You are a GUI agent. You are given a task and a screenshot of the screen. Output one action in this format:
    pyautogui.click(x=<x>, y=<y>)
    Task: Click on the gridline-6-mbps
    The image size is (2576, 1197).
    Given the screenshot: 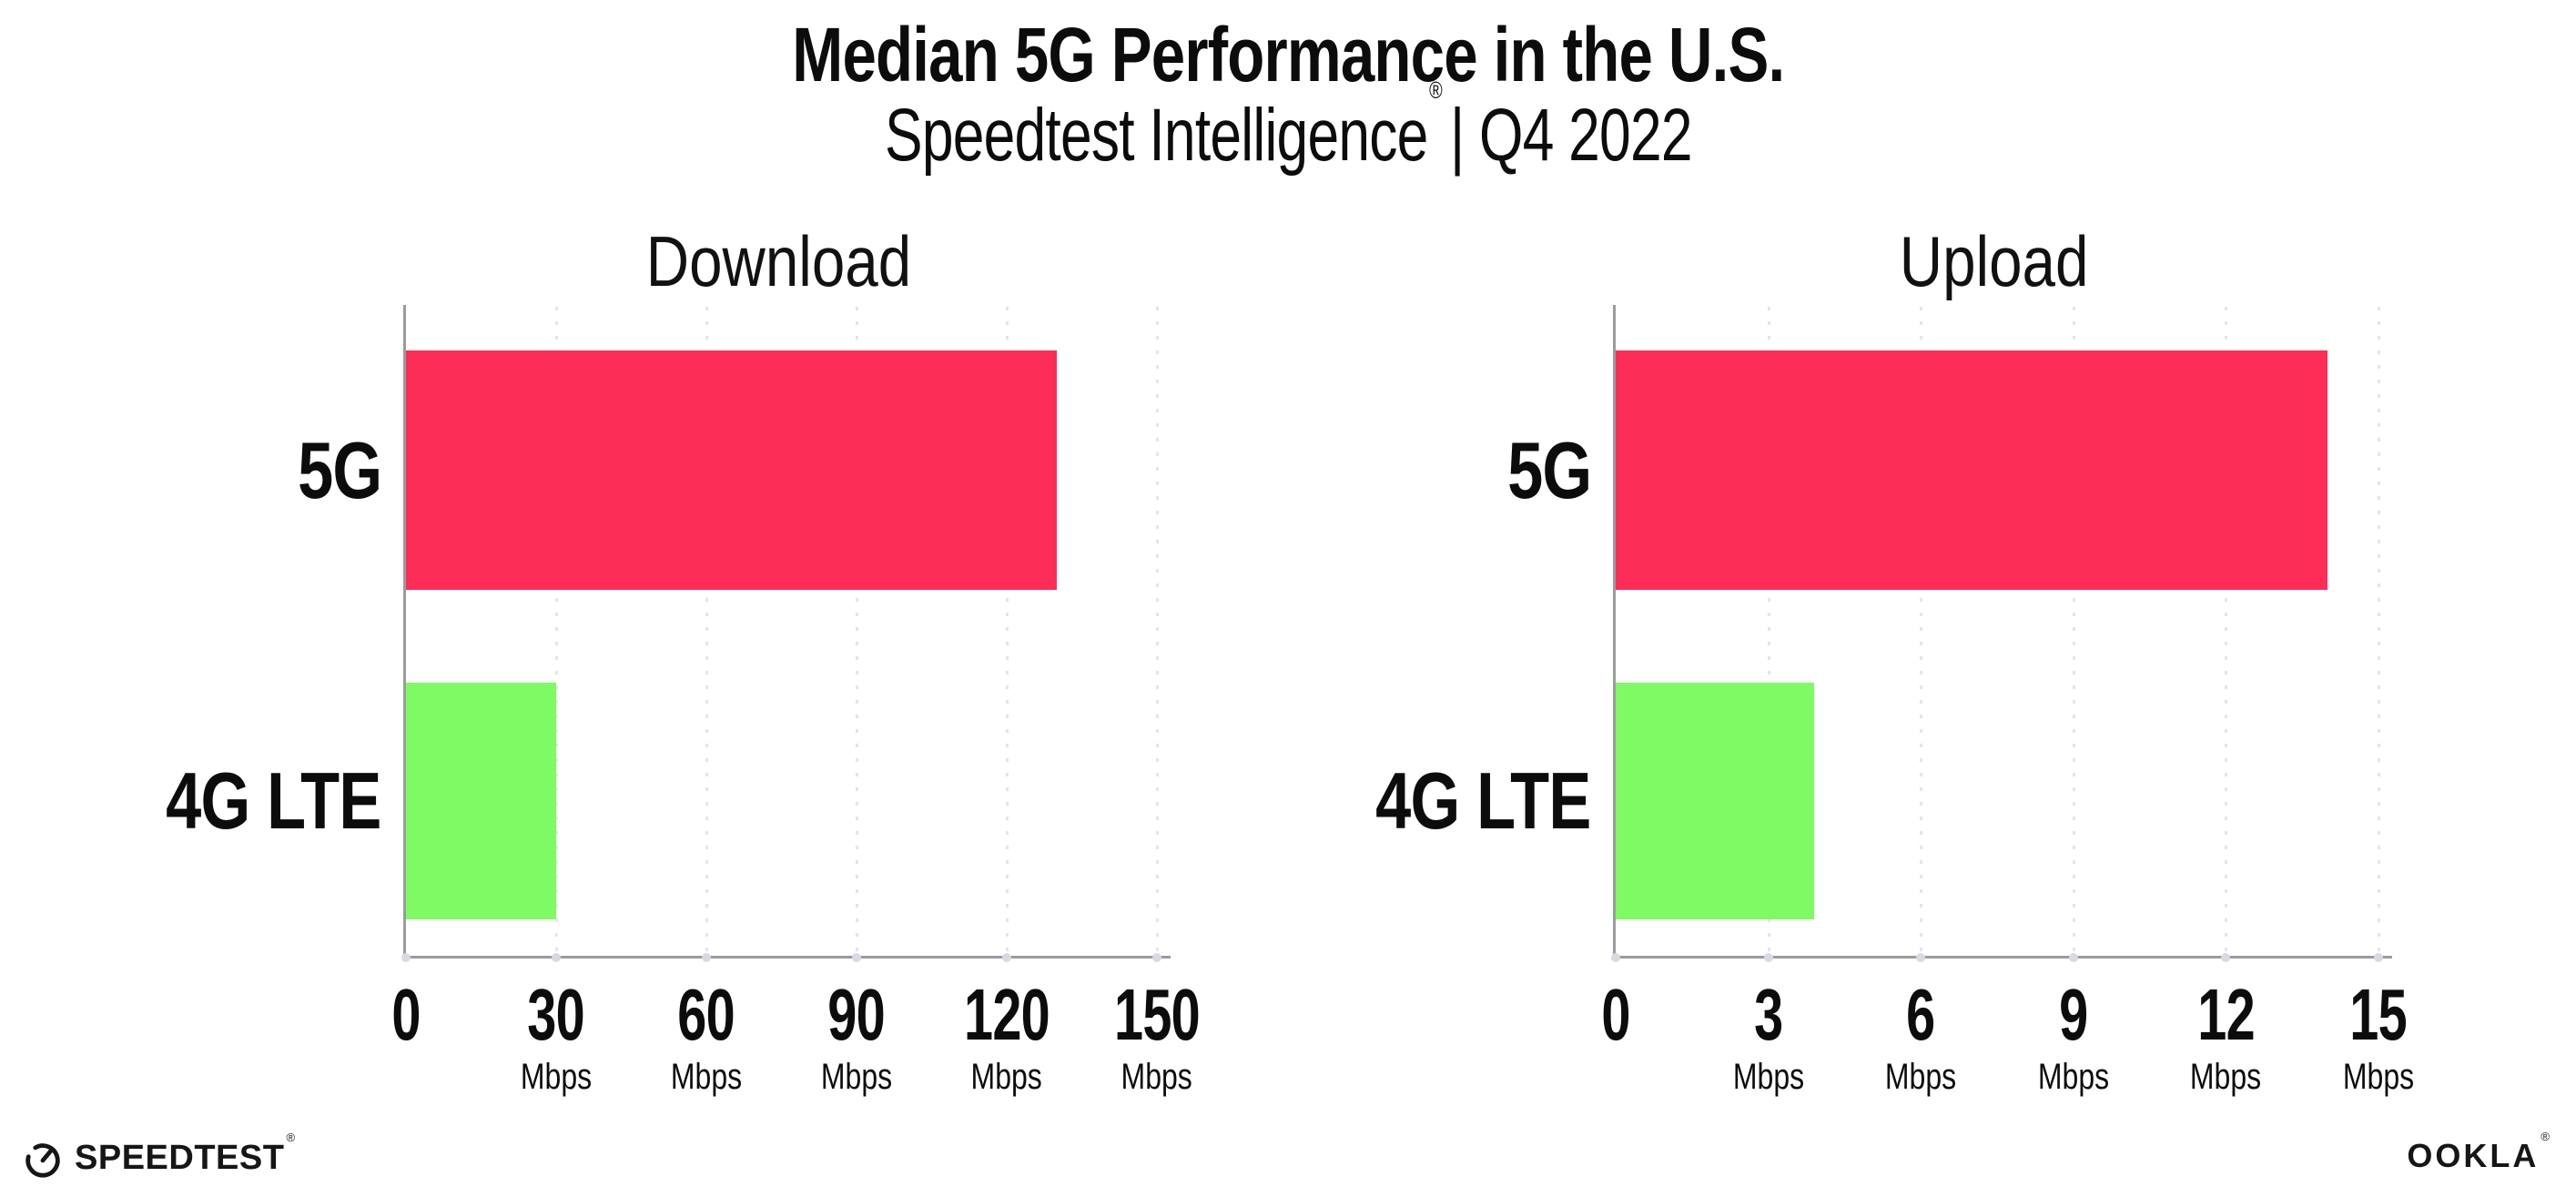 What is the action you would take?
    pyautogui.click(x=1921, y=631)
    